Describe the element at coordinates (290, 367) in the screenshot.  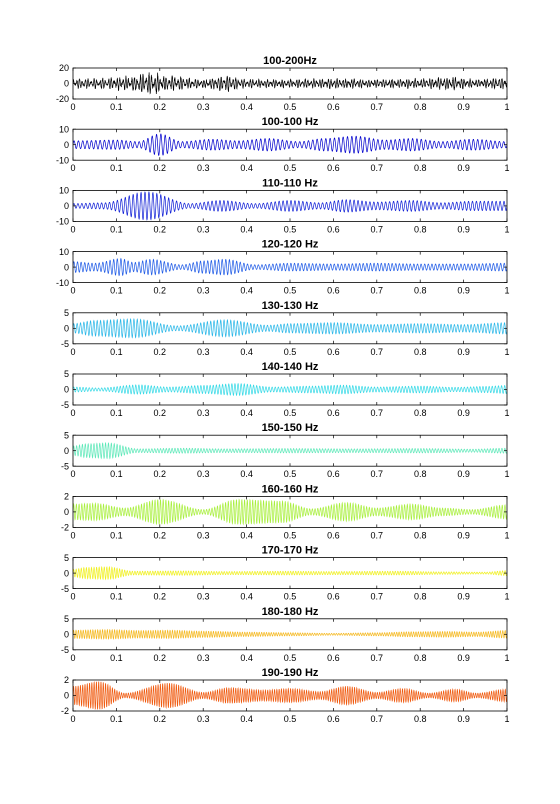
I see `subplot-title: 140-140 Hz` at that location.